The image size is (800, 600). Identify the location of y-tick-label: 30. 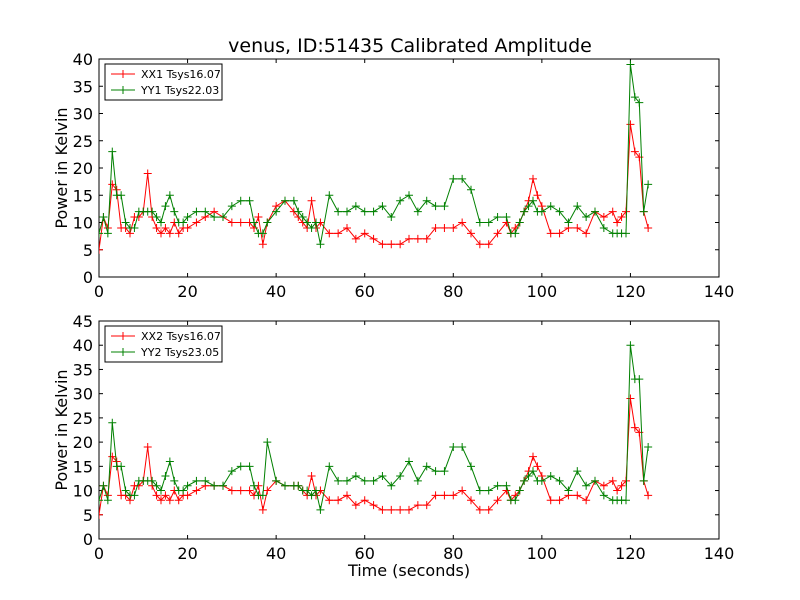
(83, 114).